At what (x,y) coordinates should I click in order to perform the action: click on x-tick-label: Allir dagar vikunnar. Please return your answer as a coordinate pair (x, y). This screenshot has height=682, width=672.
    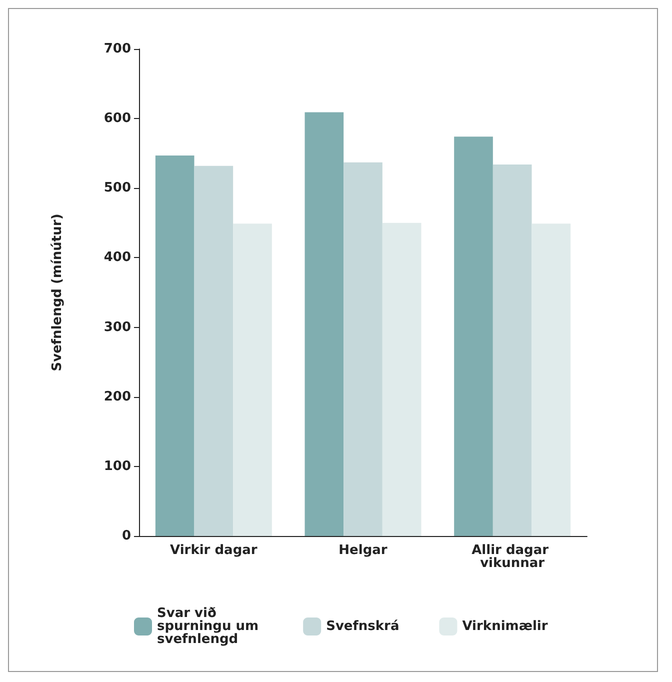
    Looking at the image, I should click on (513, 557).